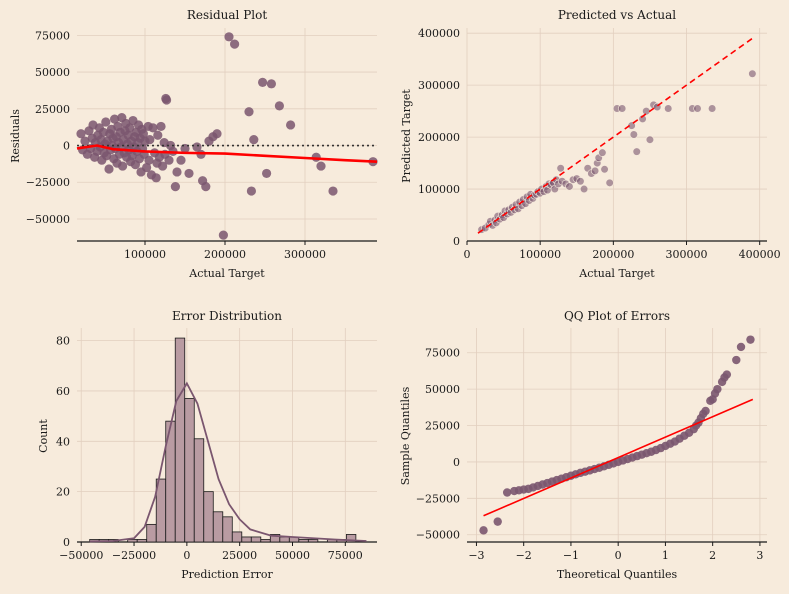 This screenshot has height=594, width=789. Describe the element at coordinates (43, 436) in the screenshot. I see `error-distribution-ylabel: Count` at that location.